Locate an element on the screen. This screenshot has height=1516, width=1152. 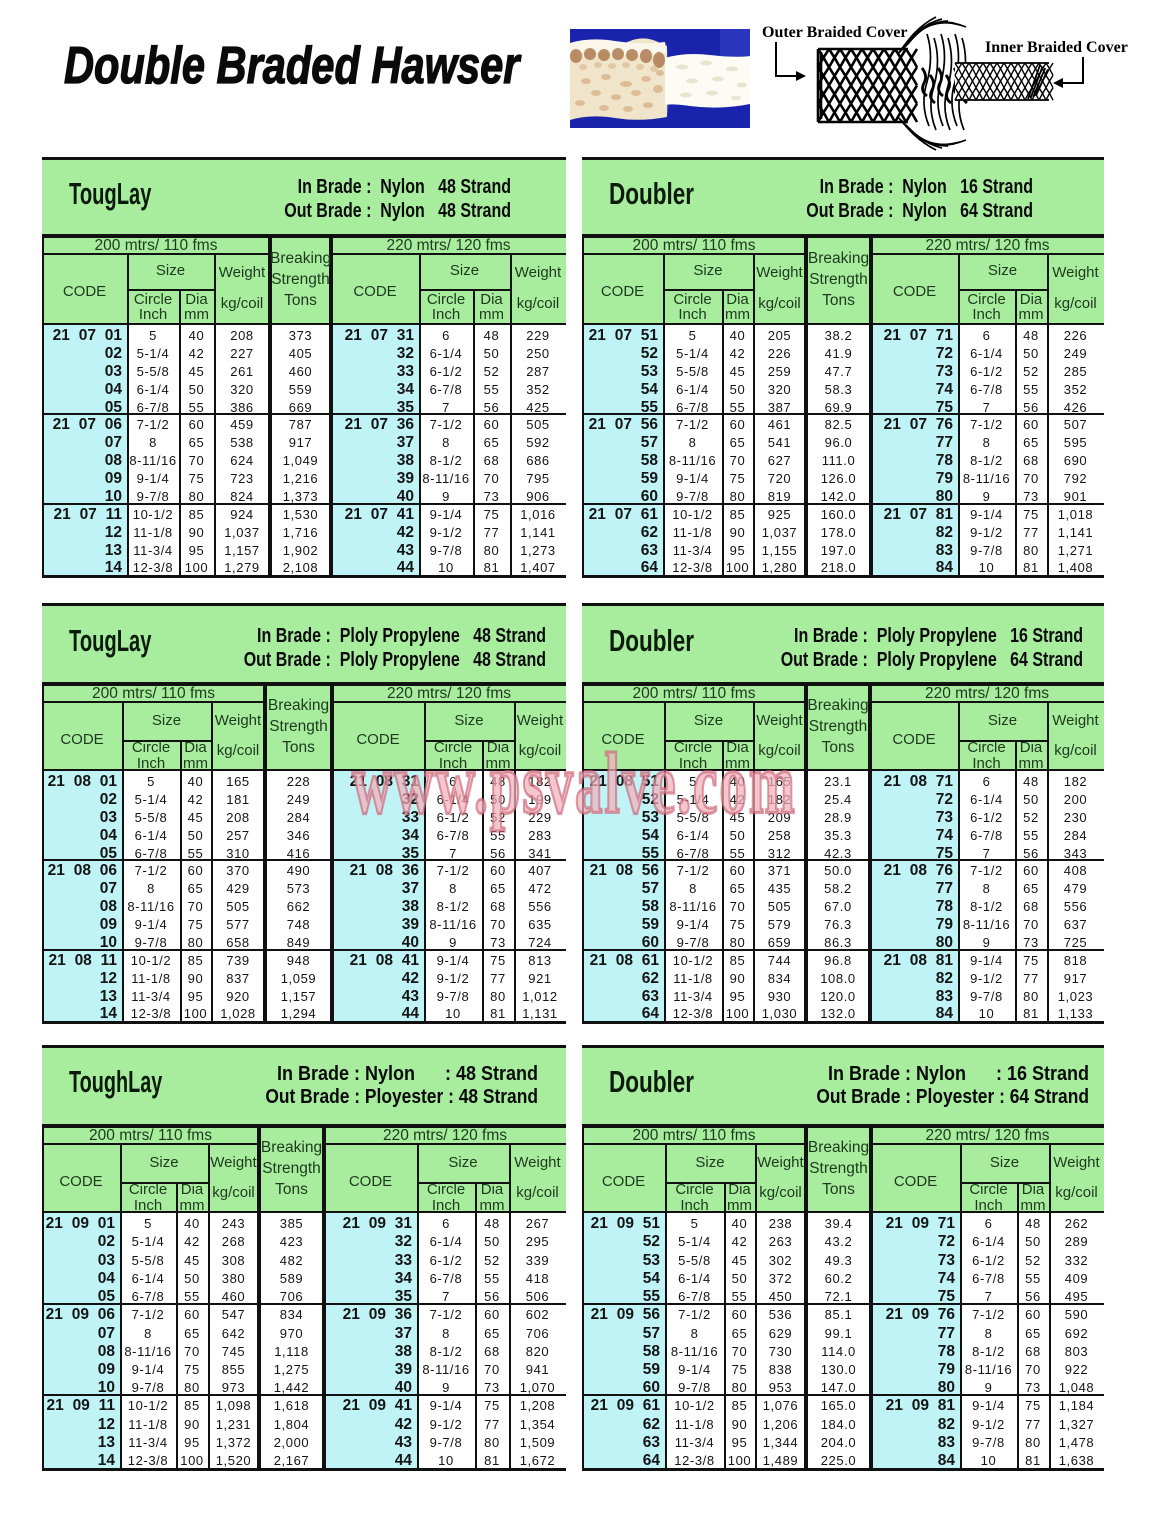
svg-text: Inner Braided Cover is located at coordinates (1056, 47).